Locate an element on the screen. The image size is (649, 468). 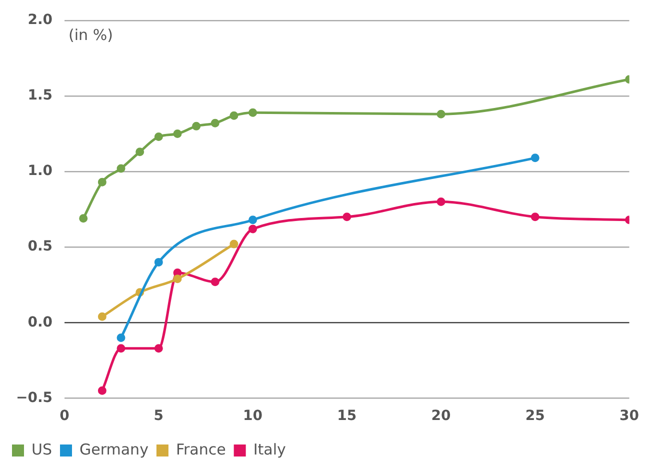
y-tick-label: 2.0 is located at coordinates (40, 20).